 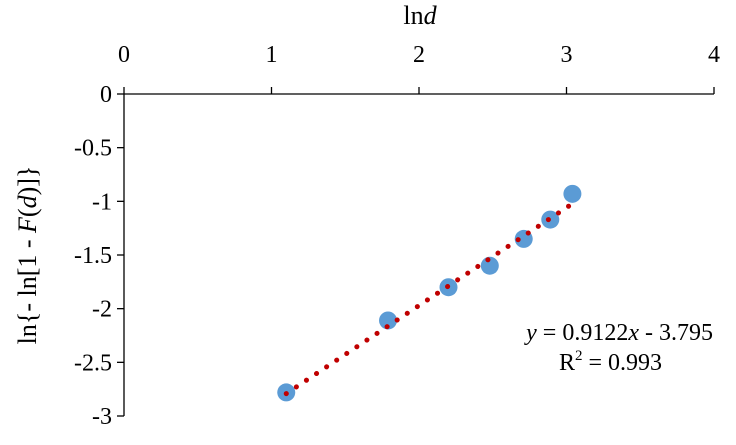 I want to click on x-axis-title: lnd, so click(x=420, y=15).